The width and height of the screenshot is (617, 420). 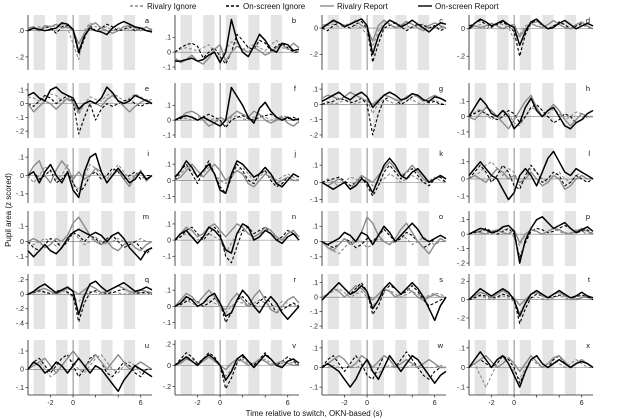 What do you see at coordinates (441, 153) in the screenshot?
I see `panel-label: k` at bounding box center [441, 153].